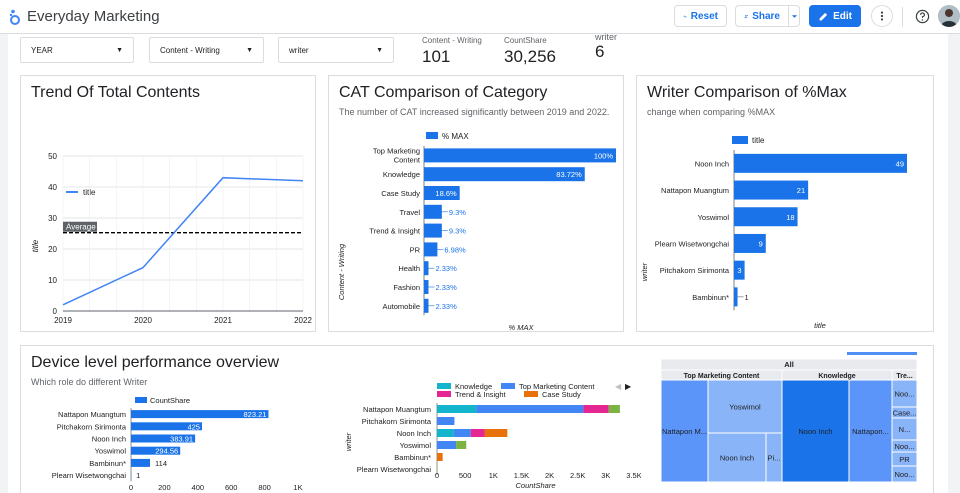 The width and height of the screenshot is (960, 493). What do you see at coordinates (746, 16) in the screenshot?
I see `add-person-icon` at bounding box center [746, 16].